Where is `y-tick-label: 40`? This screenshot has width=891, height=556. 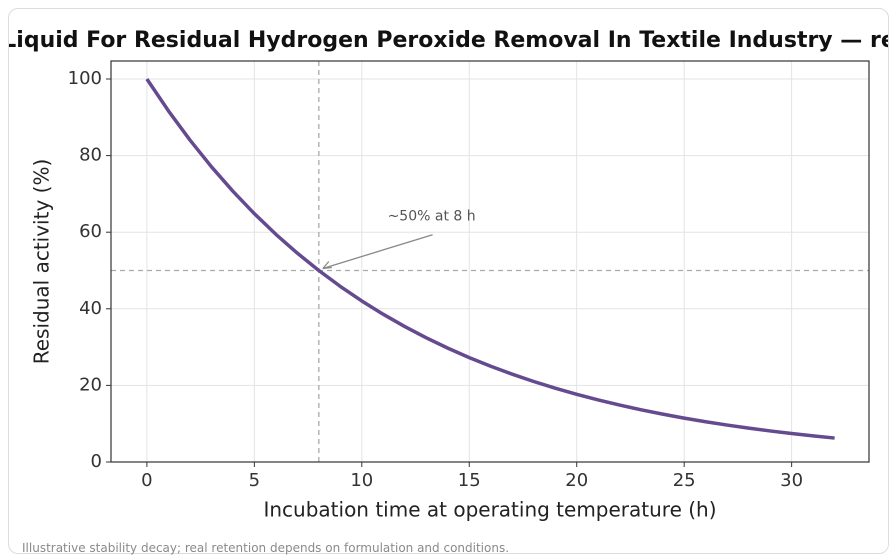 y-tick-label: 40 is located at coordinates (90, 308).